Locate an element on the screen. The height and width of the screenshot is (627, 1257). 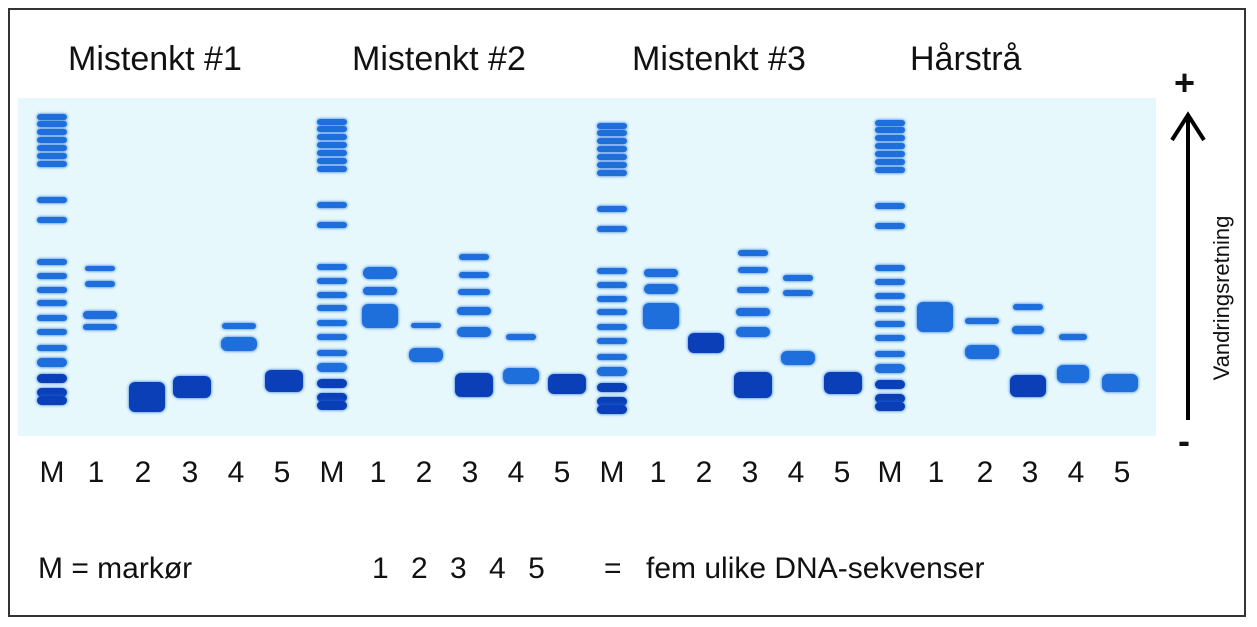
positive-pole-sign: + is located at coordinates (1185, 82).